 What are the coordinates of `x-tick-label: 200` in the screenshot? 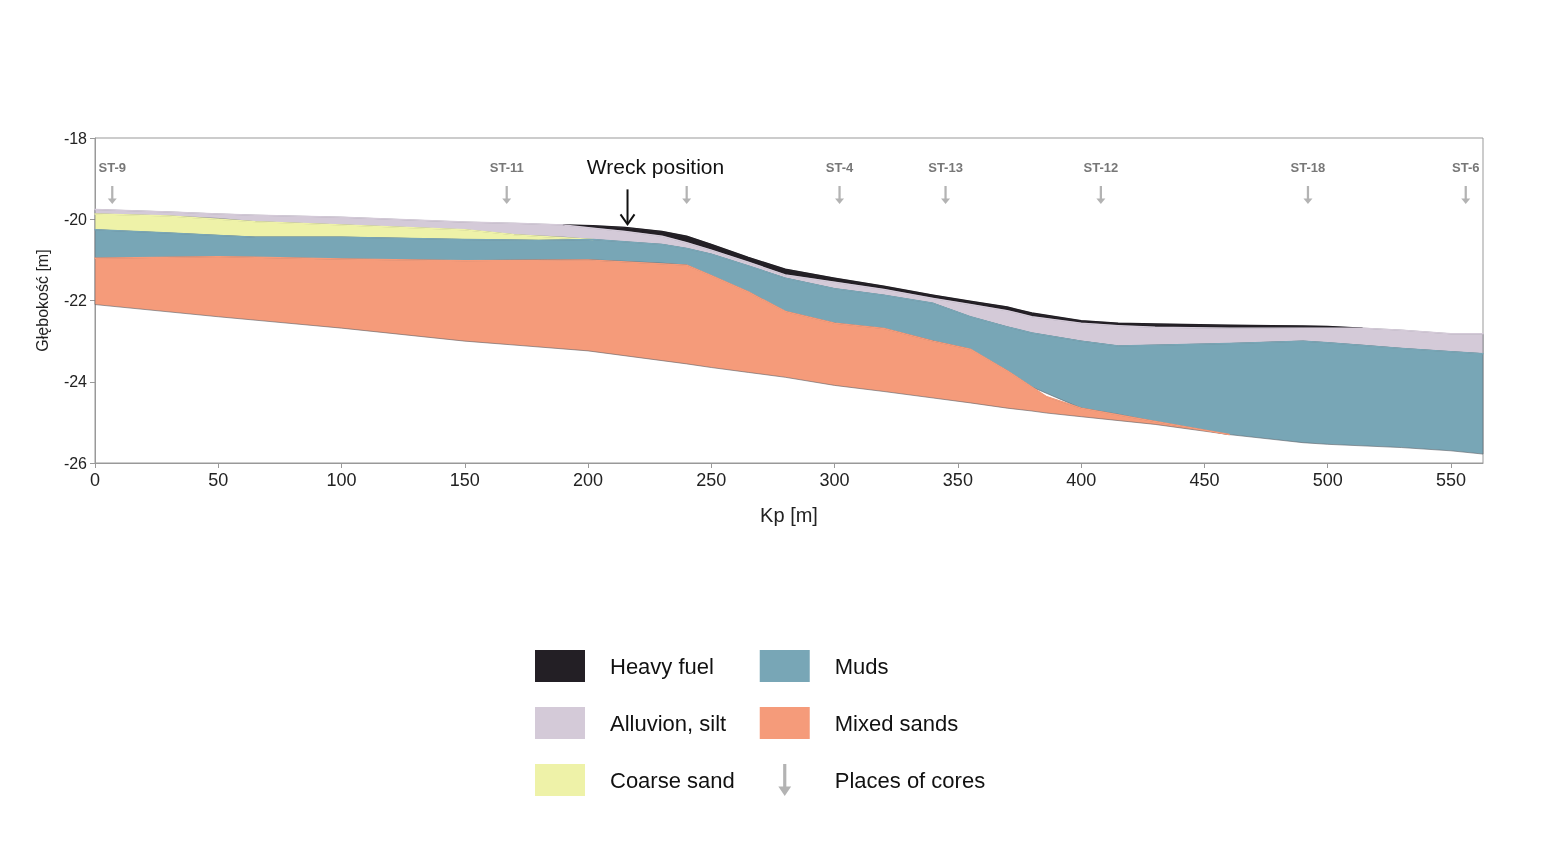 It's located at (588, 480).